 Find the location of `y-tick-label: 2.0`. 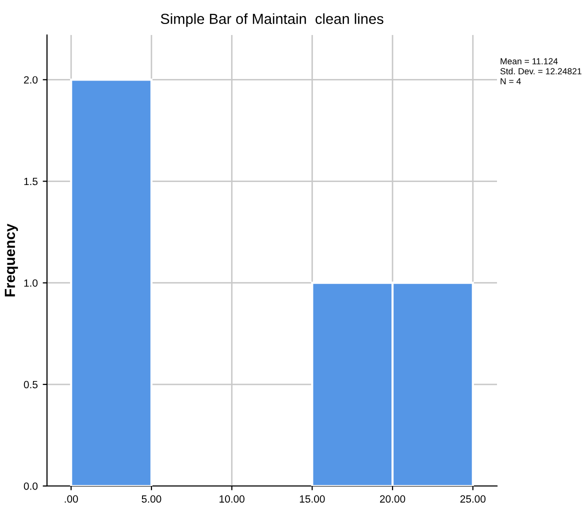

y-tick-label: 2.0 is located at coordinates (31, 80).